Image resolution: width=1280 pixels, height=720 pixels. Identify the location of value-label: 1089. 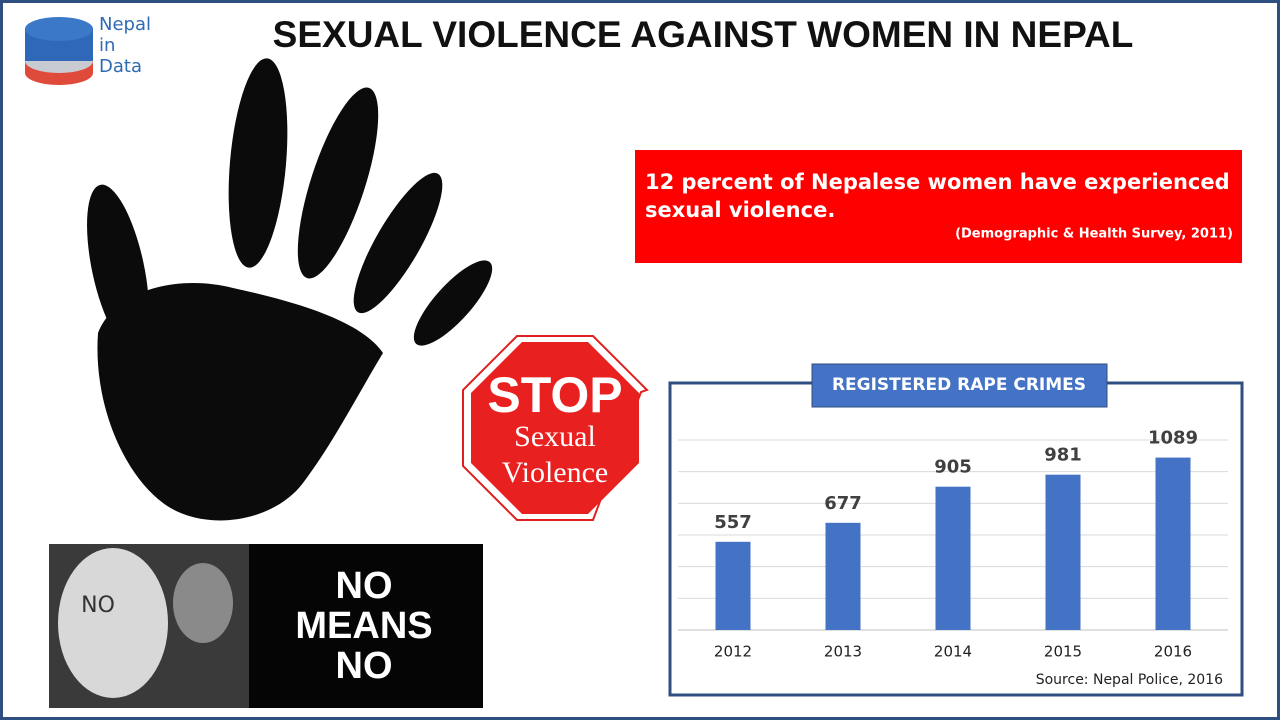
(1173, 438).